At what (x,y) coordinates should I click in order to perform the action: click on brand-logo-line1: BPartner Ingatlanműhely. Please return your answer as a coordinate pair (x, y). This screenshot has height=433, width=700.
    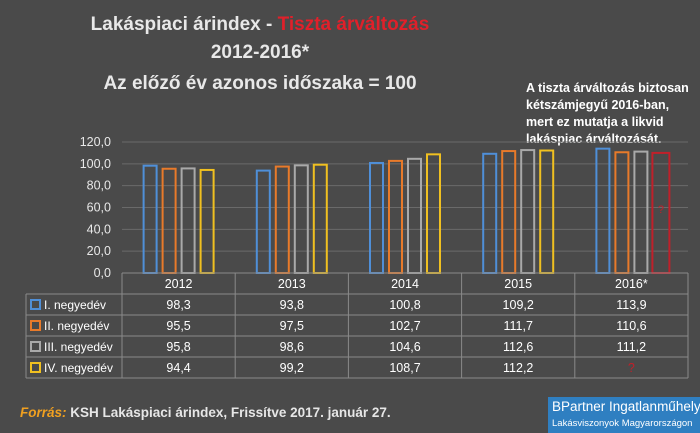
    Looking at the image, I should click on (626, 406).